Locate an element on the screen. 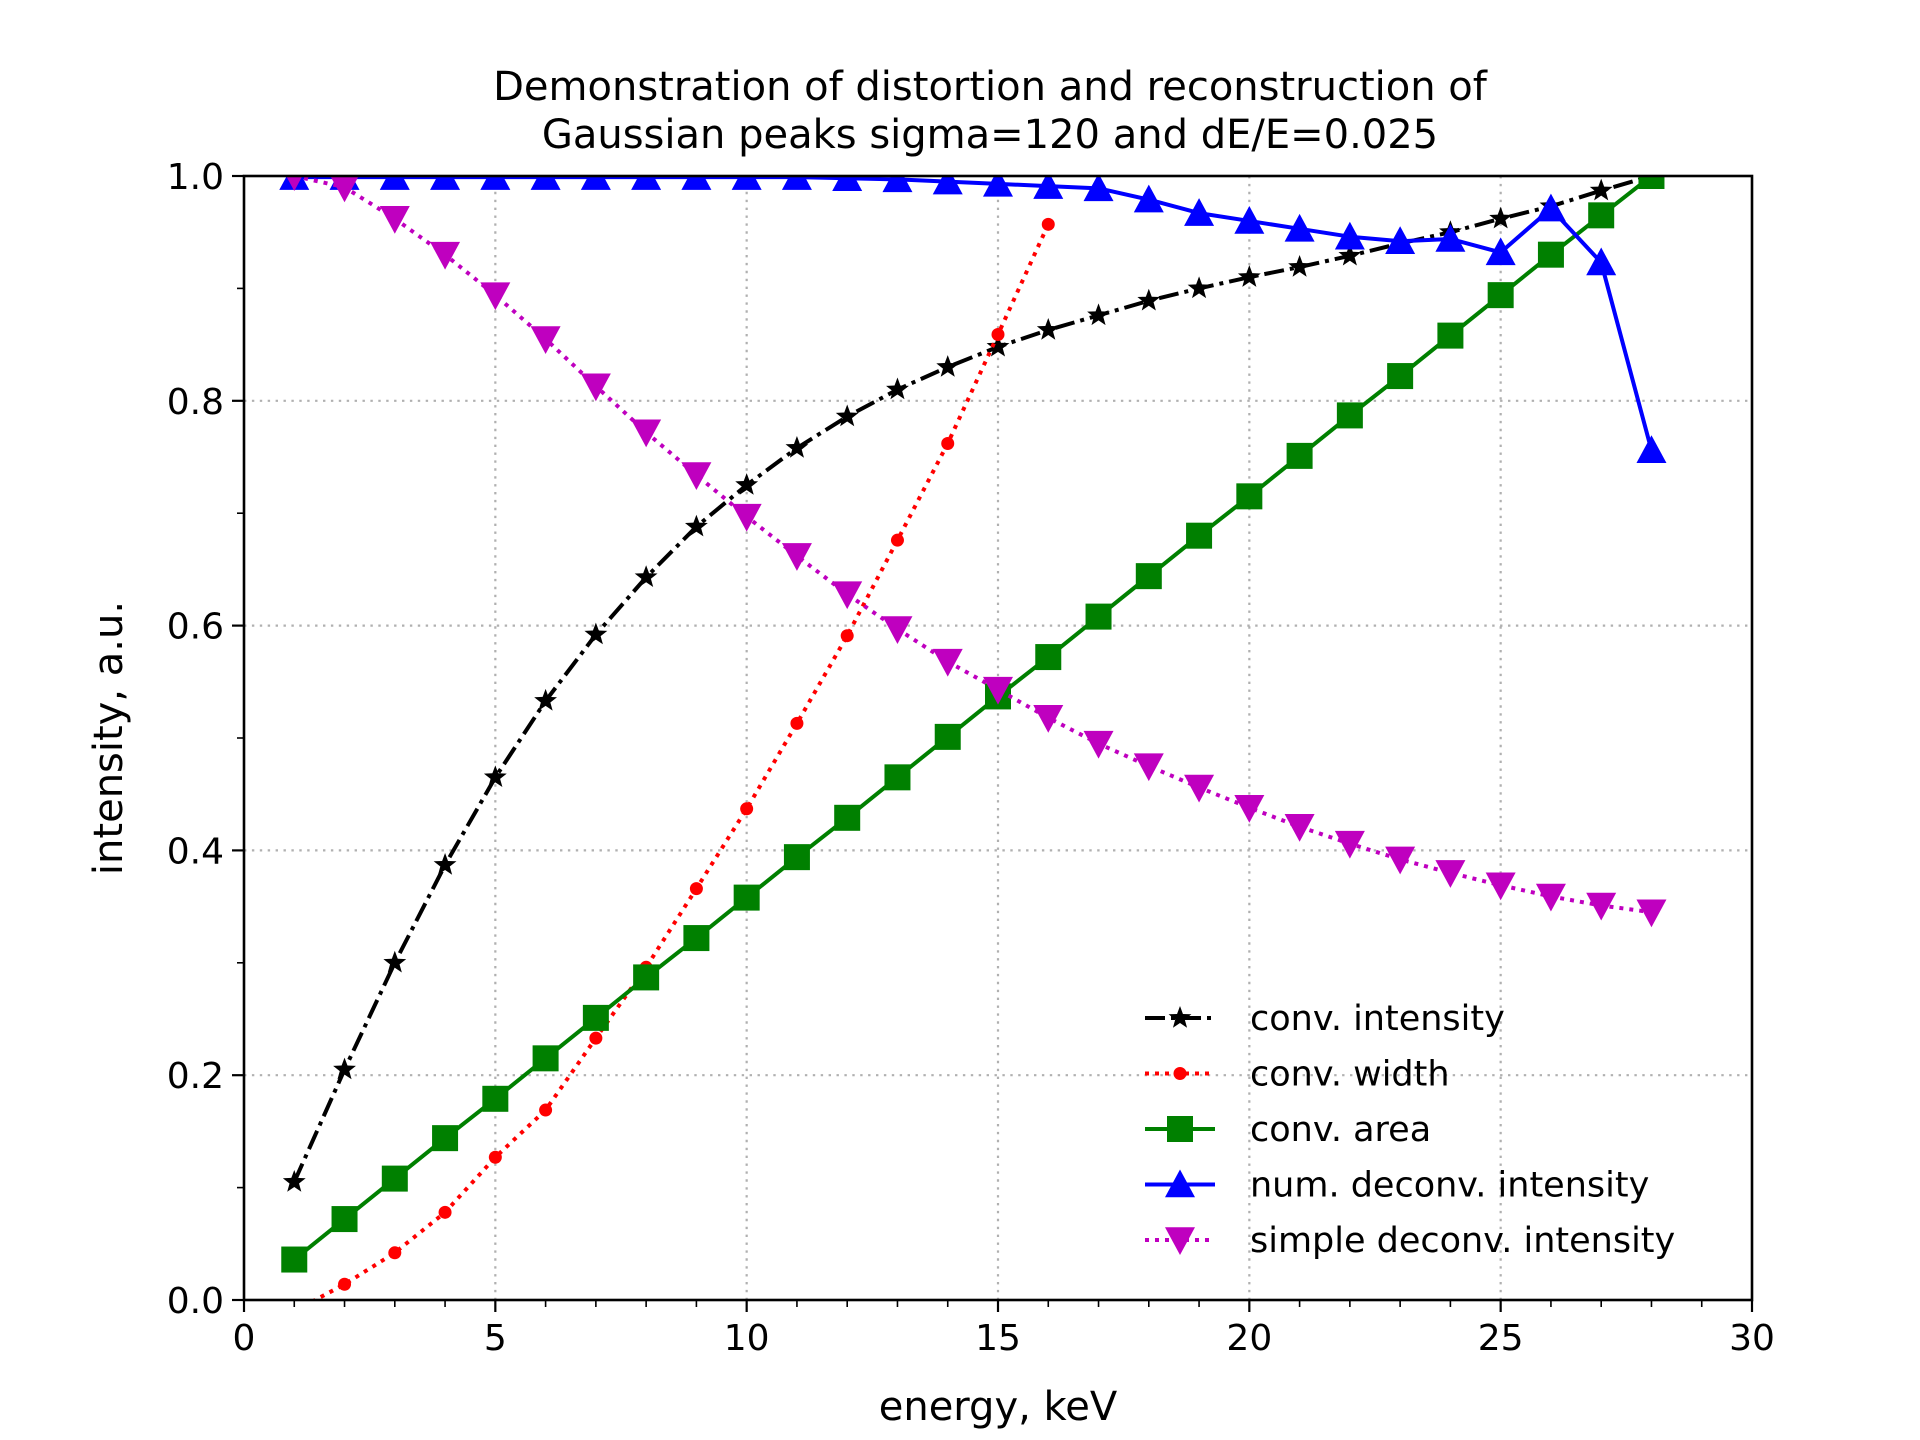  x-tick-label: 10 is located at coordinates (747, 1338).